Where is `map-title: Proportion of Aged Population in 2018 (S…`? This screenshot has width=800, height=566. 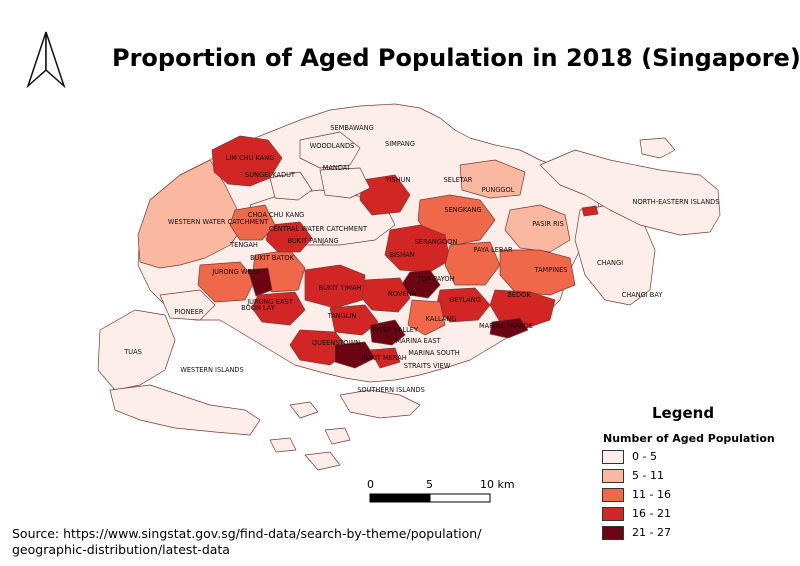
map-title: Proportion of Aged Population in 2018 (S… is located at coordinates (456, 58).